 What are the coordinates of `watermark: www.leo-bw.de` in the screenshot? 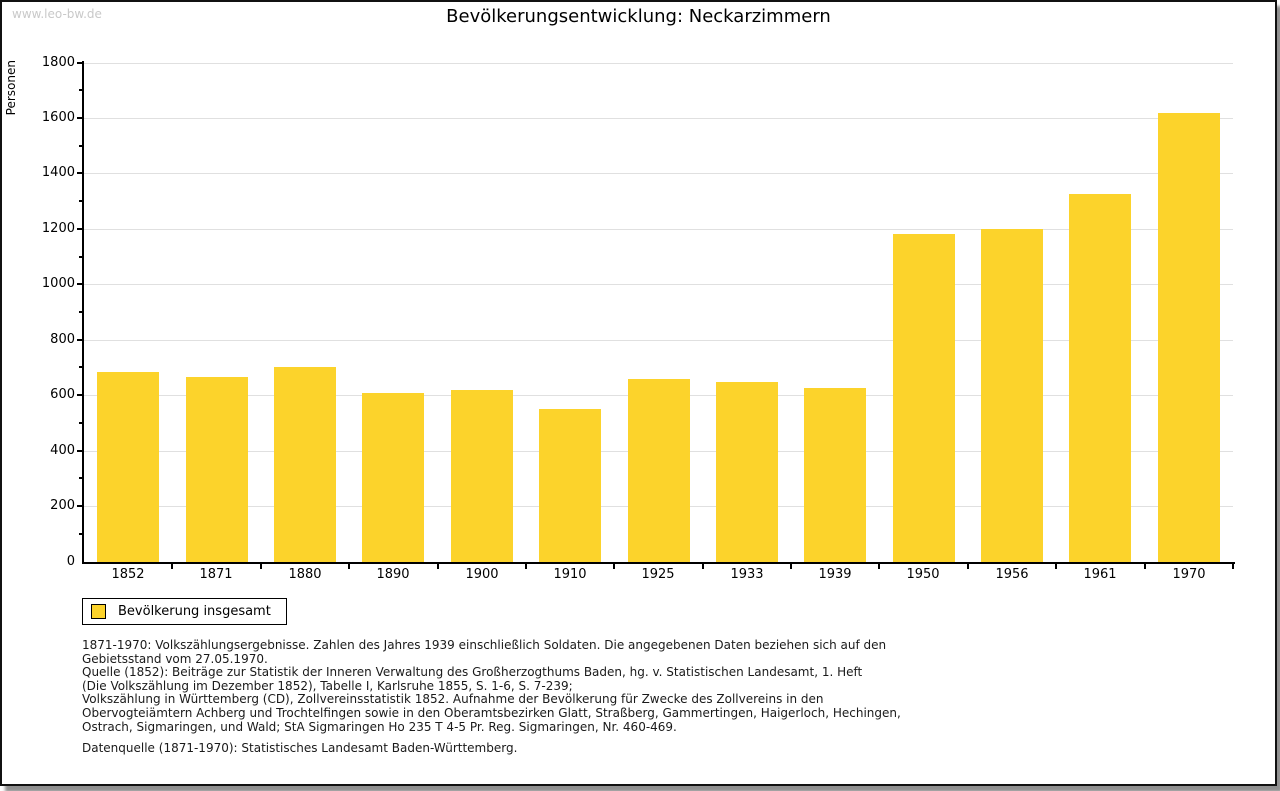 It's located at (57, 14).